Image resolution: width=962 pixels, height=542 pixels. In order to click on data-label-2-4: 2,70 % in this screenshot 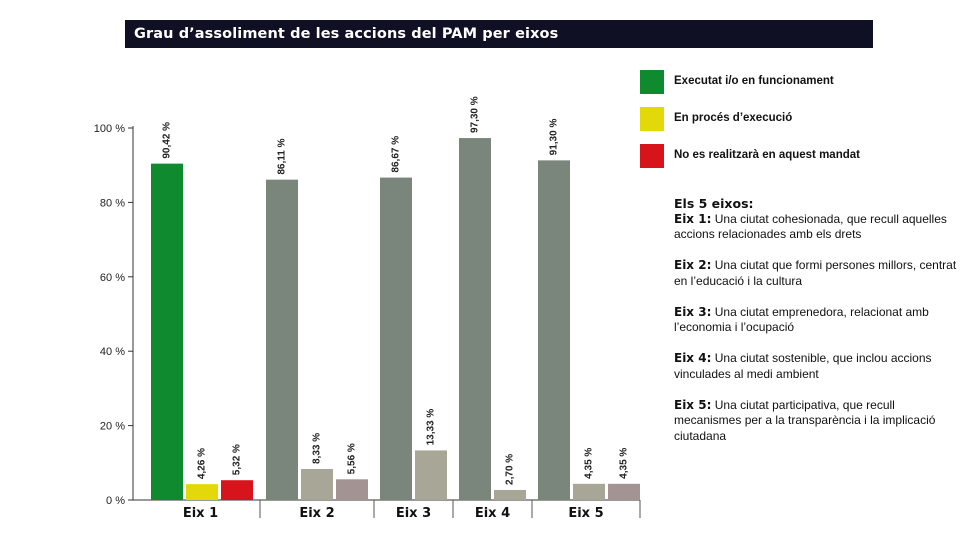, I will do `click(510, 469)`.